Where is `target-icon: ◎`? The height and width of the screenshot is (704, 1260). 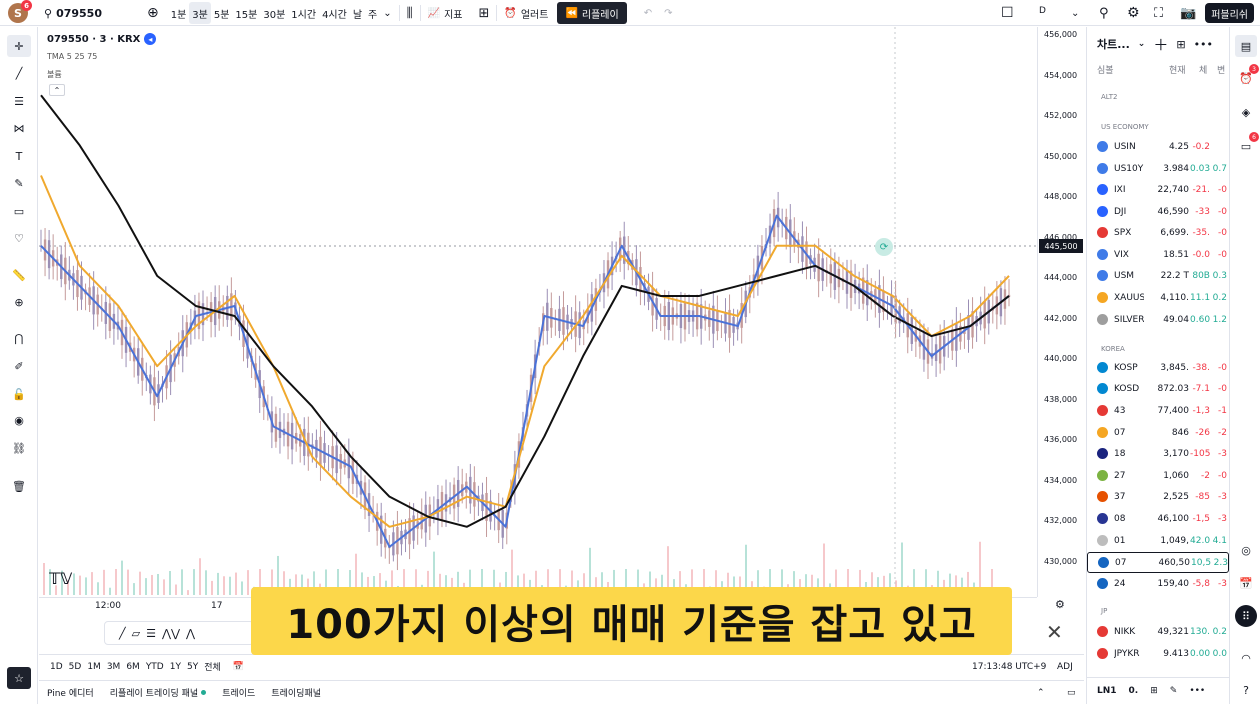
target-icon: ◎ is located at coordinates (1246, 550).